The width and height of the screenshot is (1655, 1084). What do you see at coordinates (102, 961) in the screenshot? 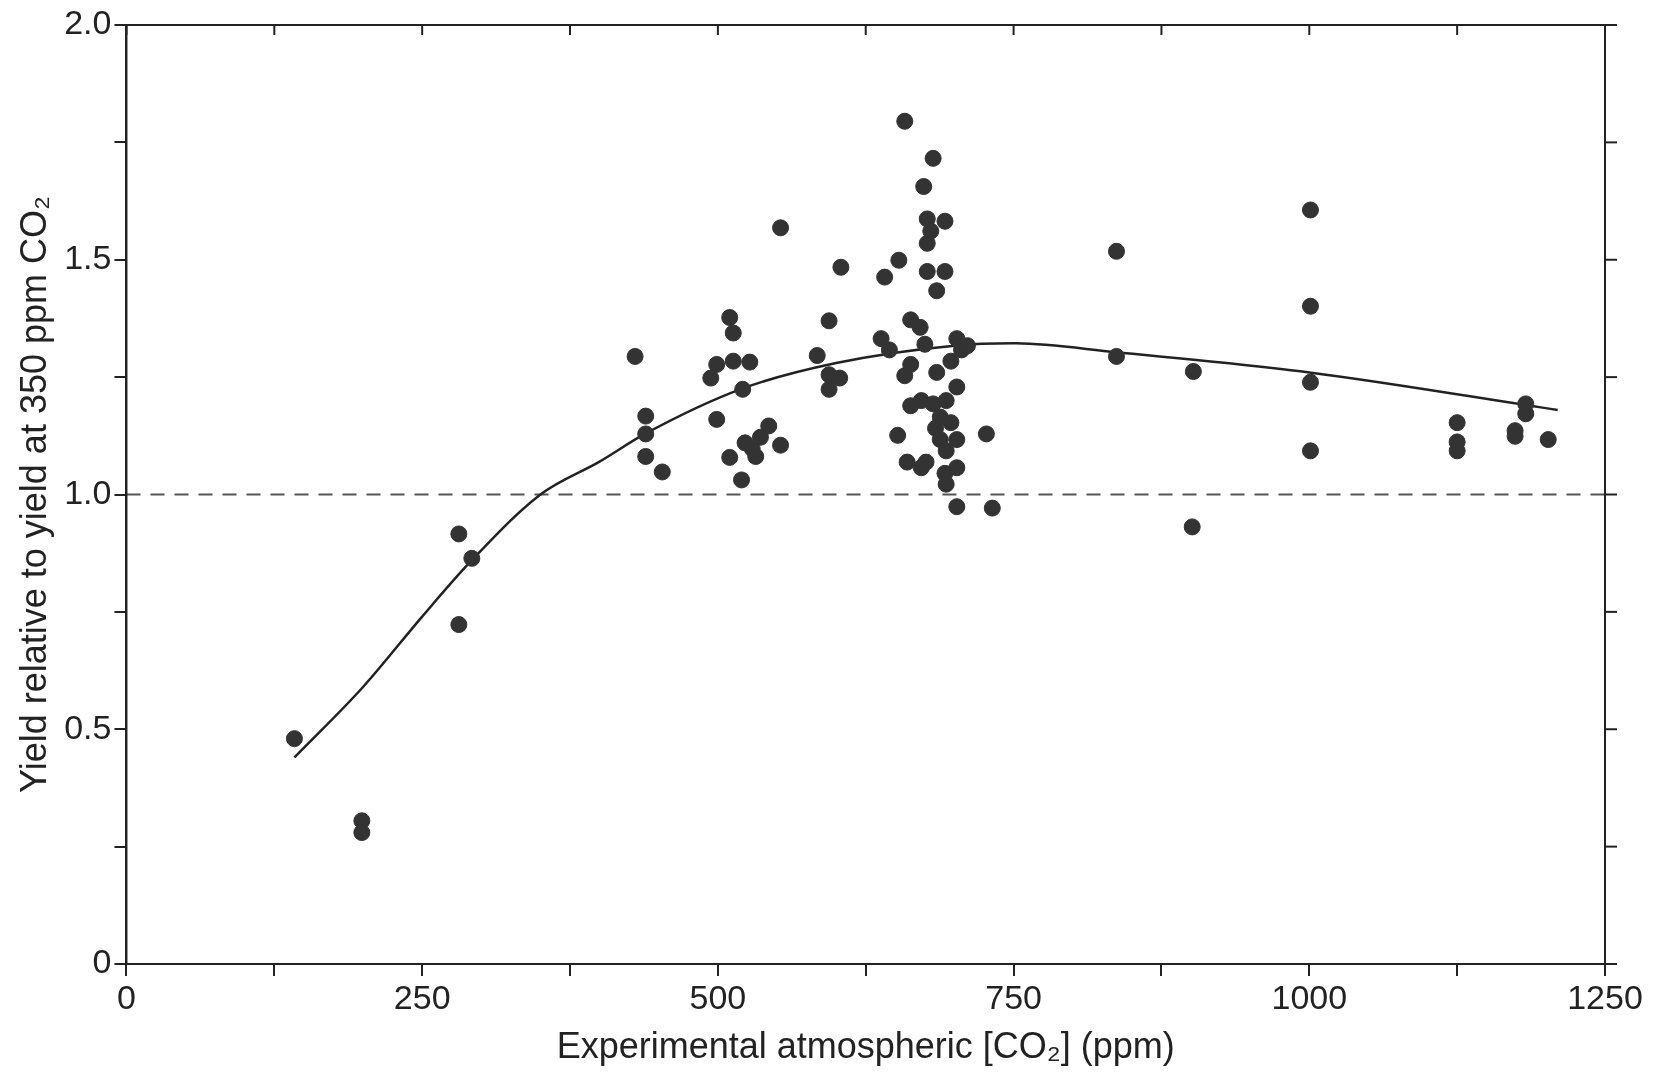
I see `y-tick-label: 0` at bounding box center [102, 961].